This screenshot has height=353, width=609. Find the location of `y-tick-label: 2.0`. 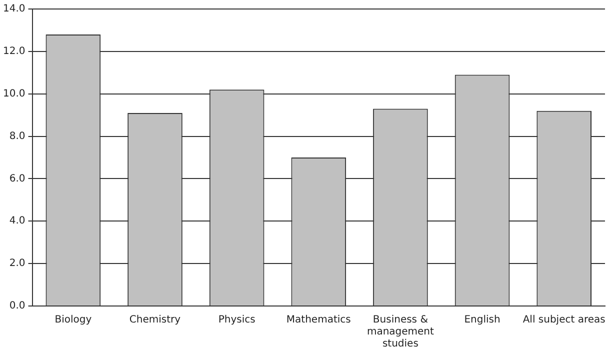

y-tick-label: 2.0 is located at coordinates (17, 264).